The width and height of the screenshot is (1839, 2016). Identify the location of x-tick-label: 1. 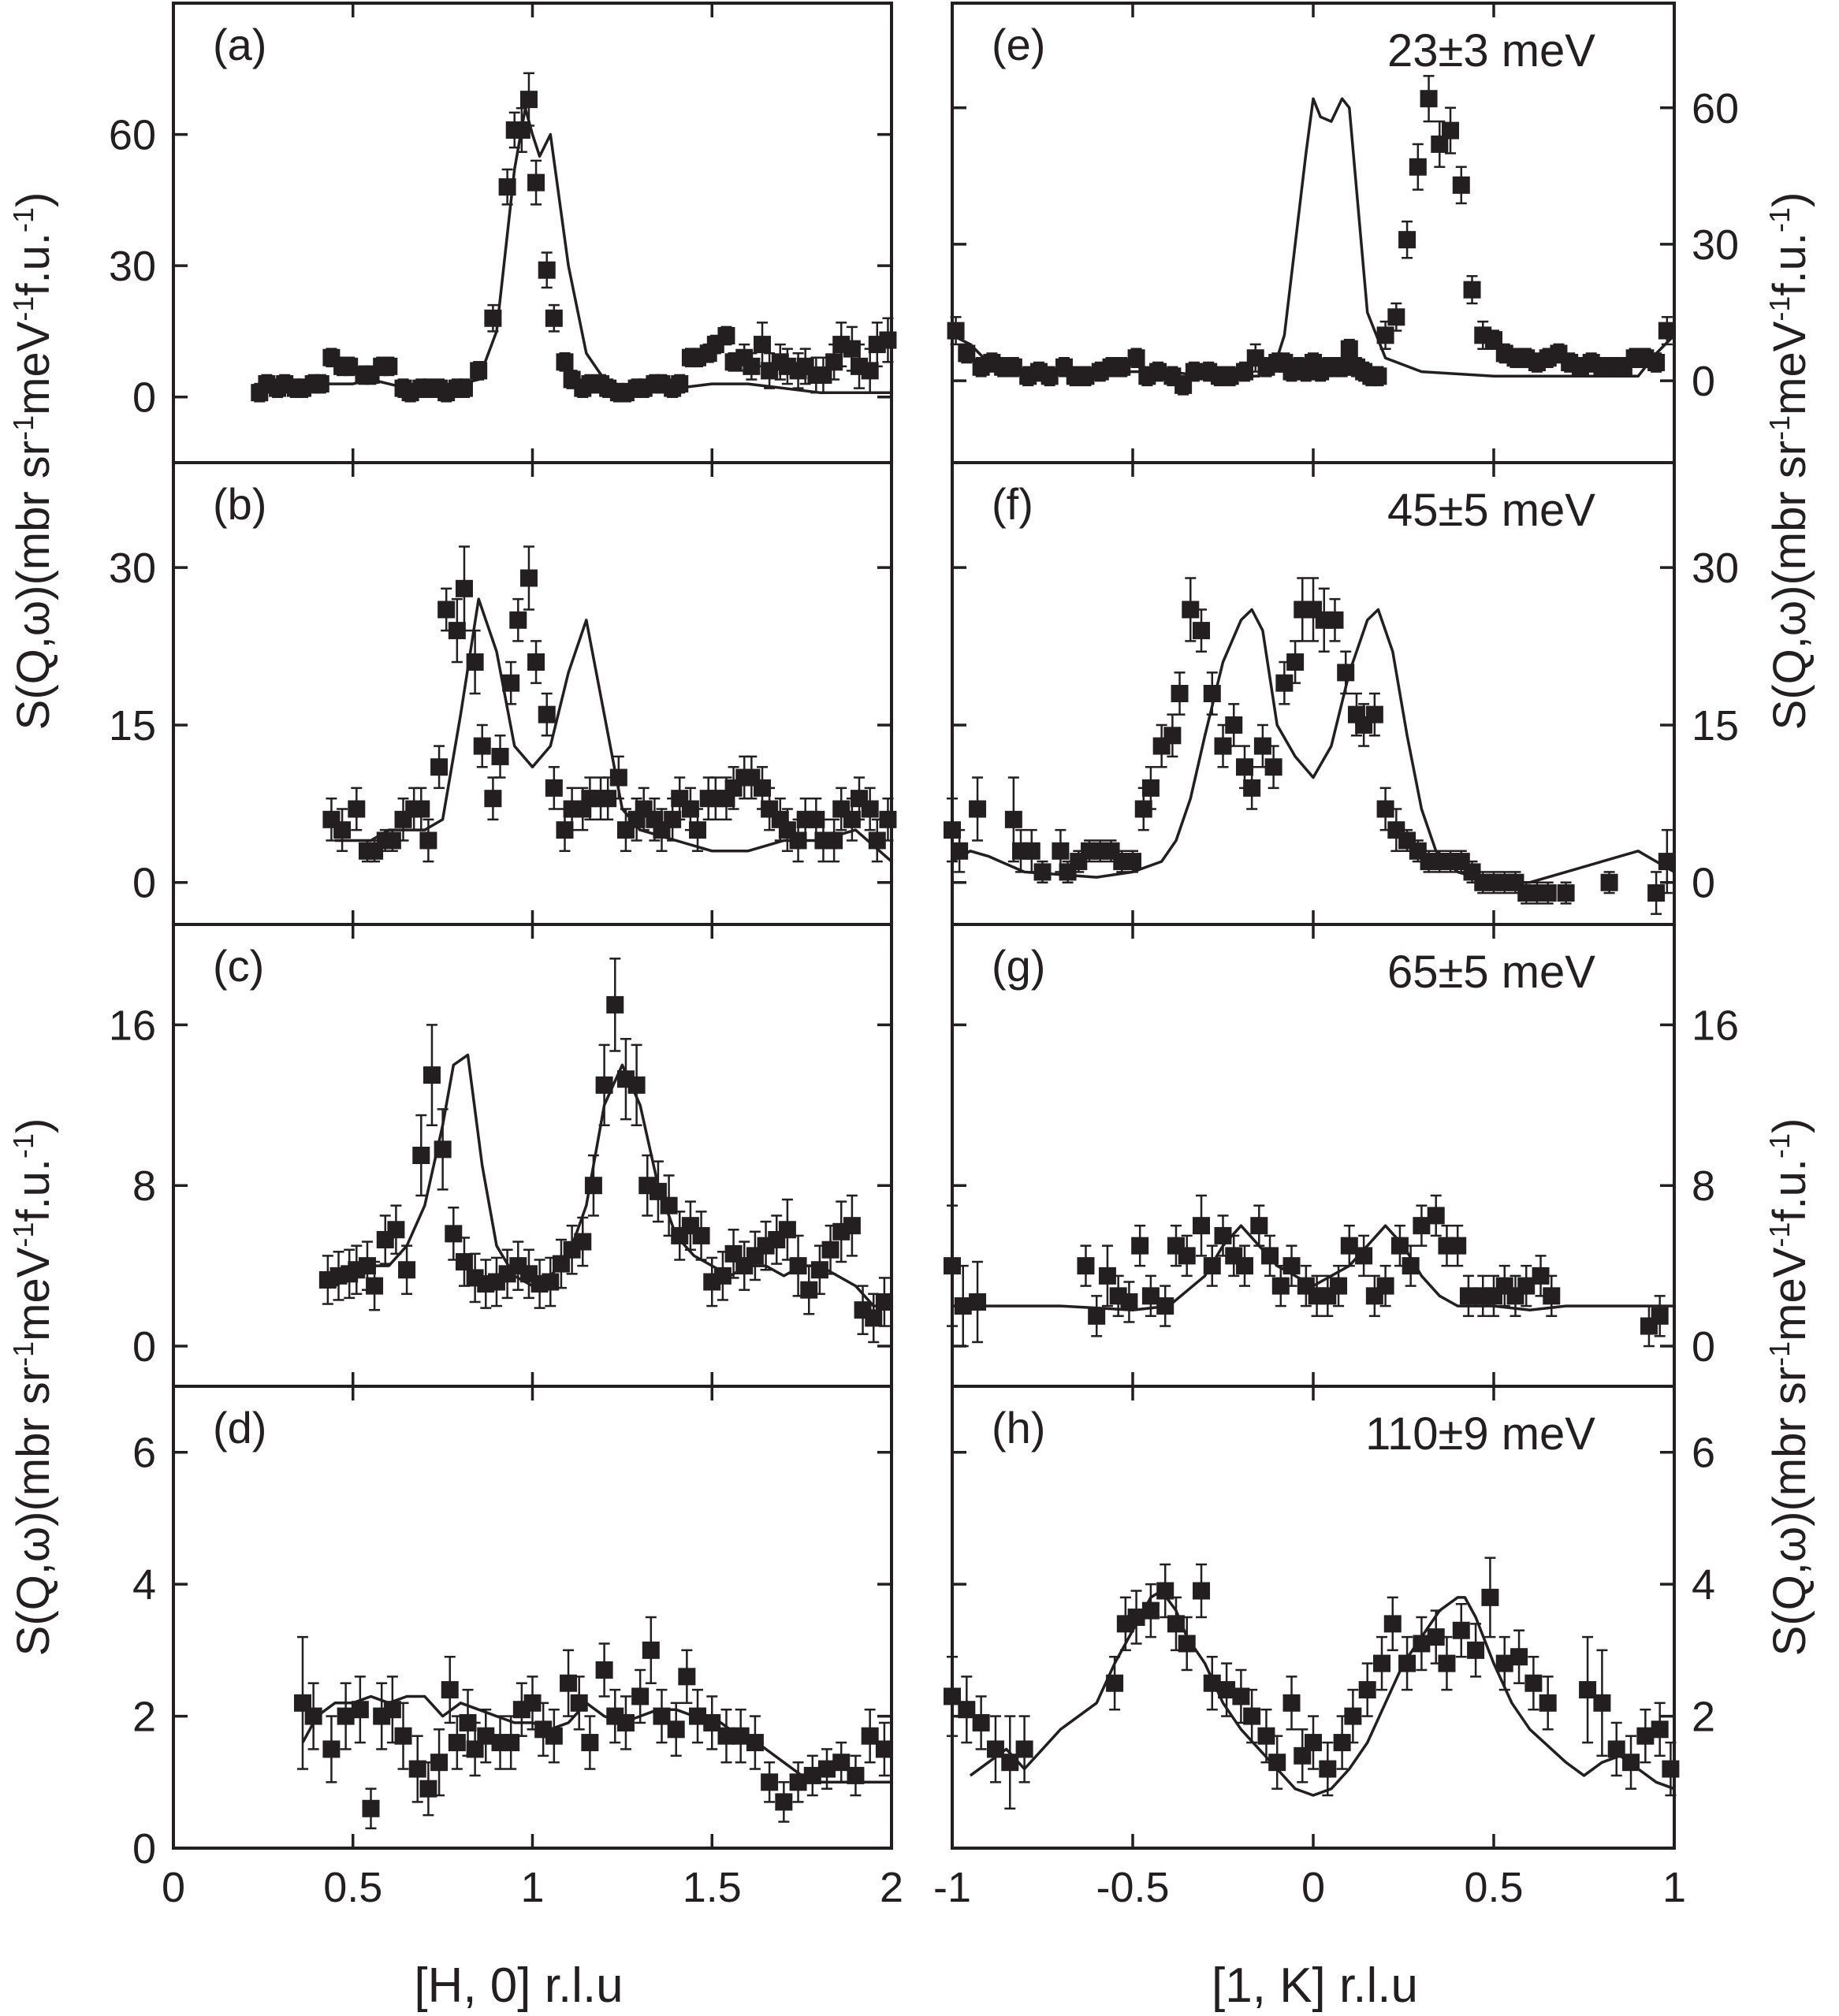
(532, 1887).